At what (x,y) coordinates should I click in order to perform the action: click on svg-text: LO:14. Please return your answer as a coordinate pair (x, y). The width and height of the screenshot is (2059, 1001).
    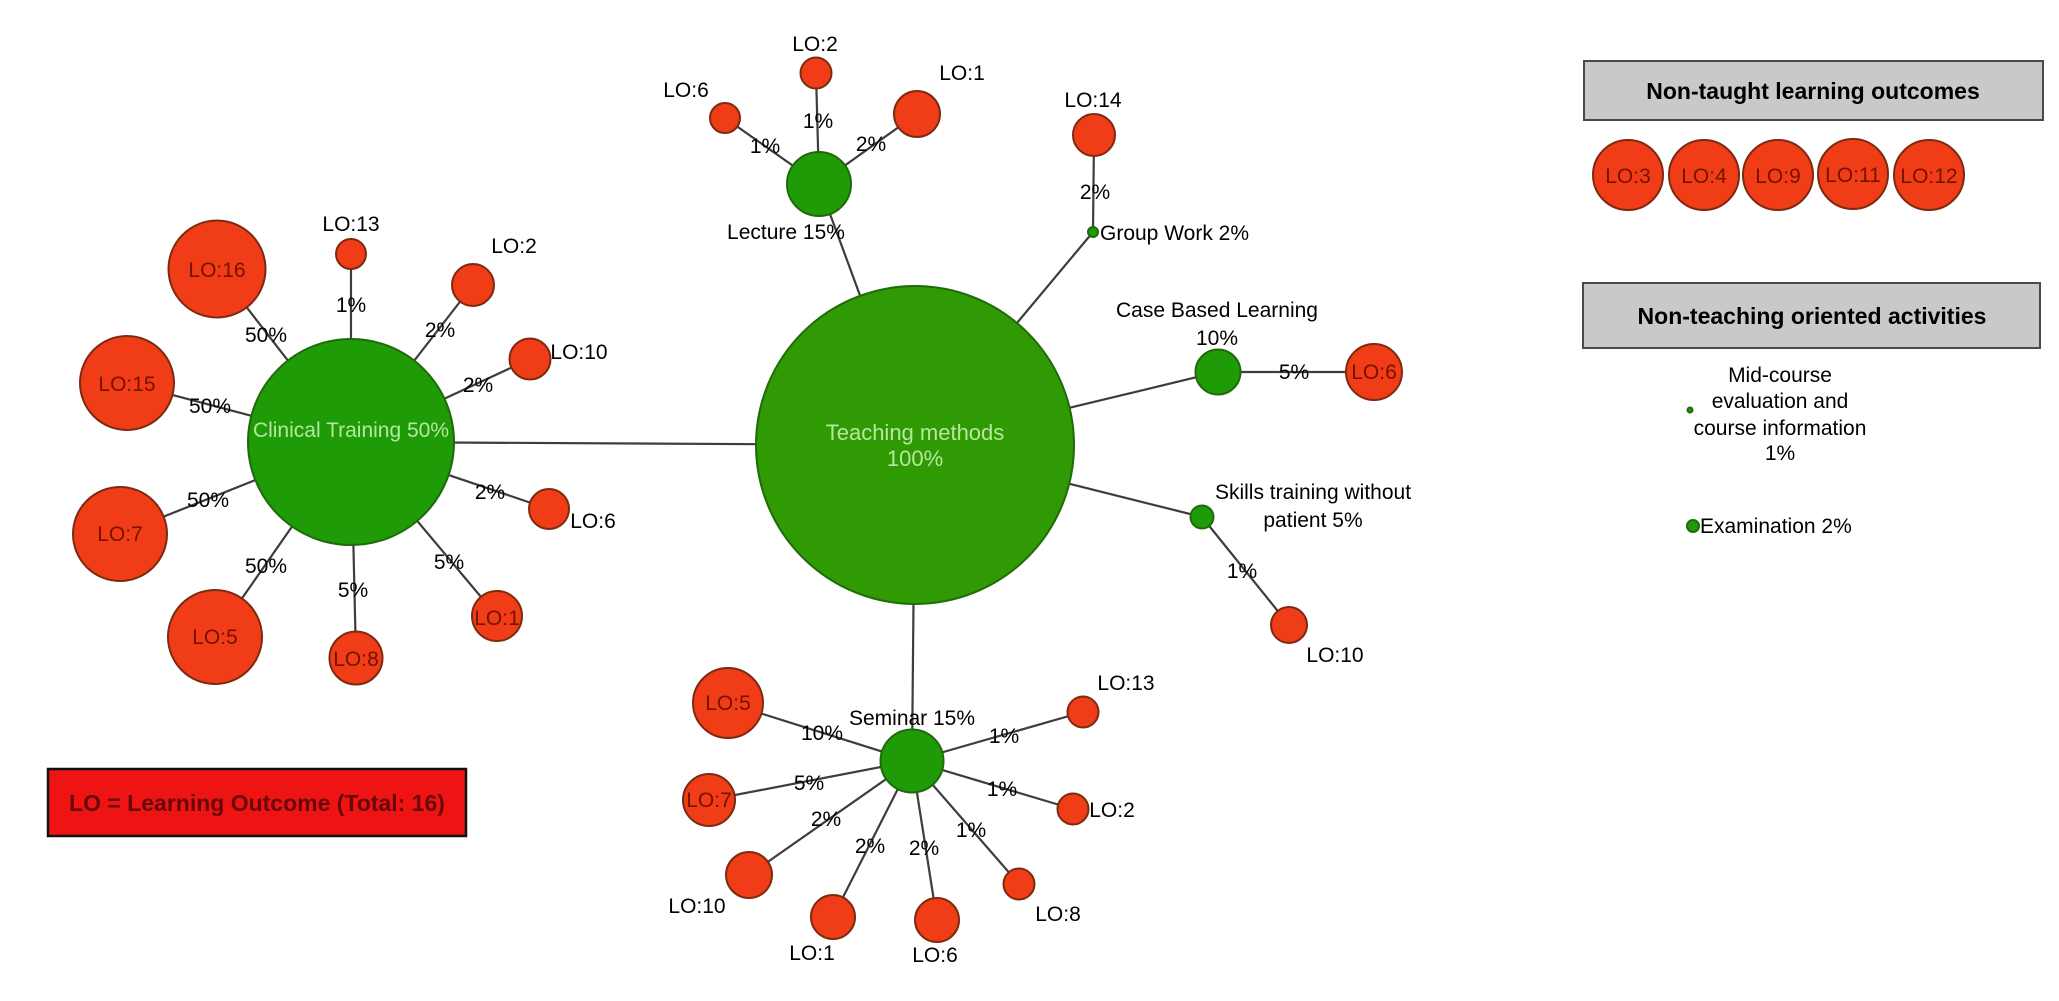
    Looking at the image, I should click on (1093, 100).